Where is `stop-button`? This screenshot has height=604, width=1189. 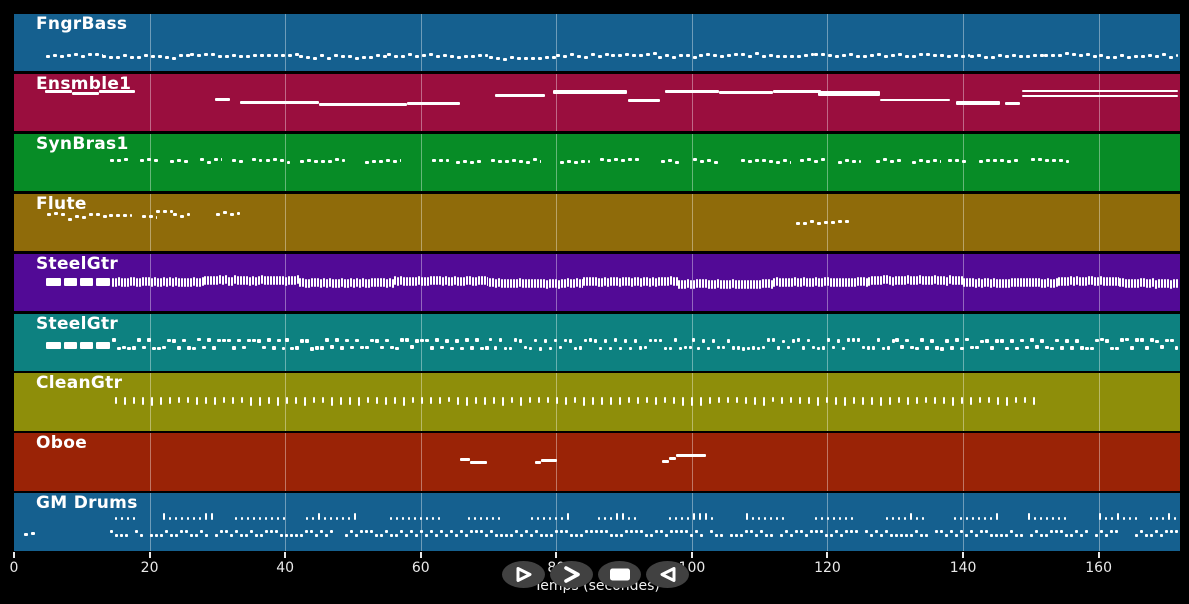 stop-button is located at coordinates (619, 574).